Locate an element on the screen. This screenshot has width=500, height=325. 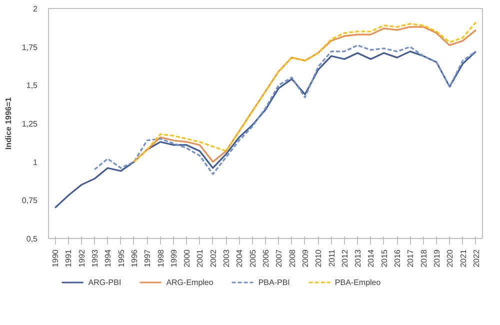
x-tick-label: 2016 is located at coordinates (397, 258).